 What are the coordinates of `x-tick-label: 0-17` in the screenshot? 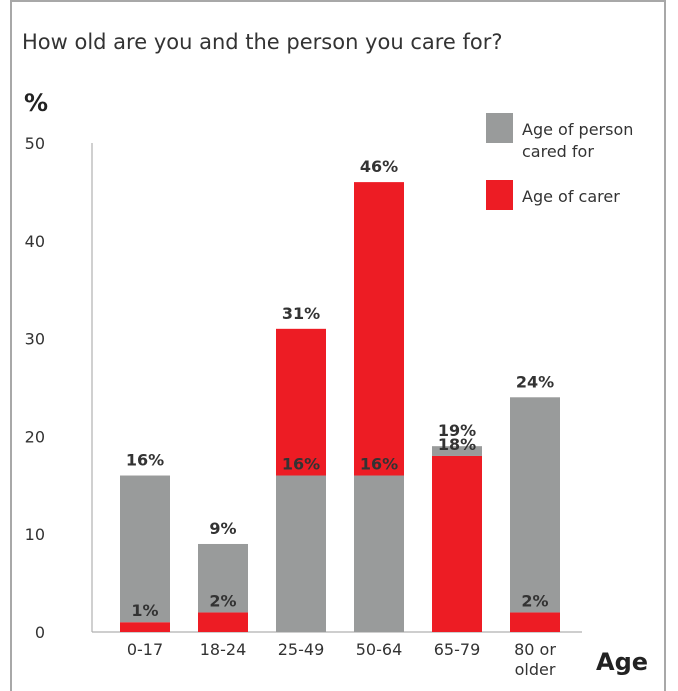 It's located at (145, 649).